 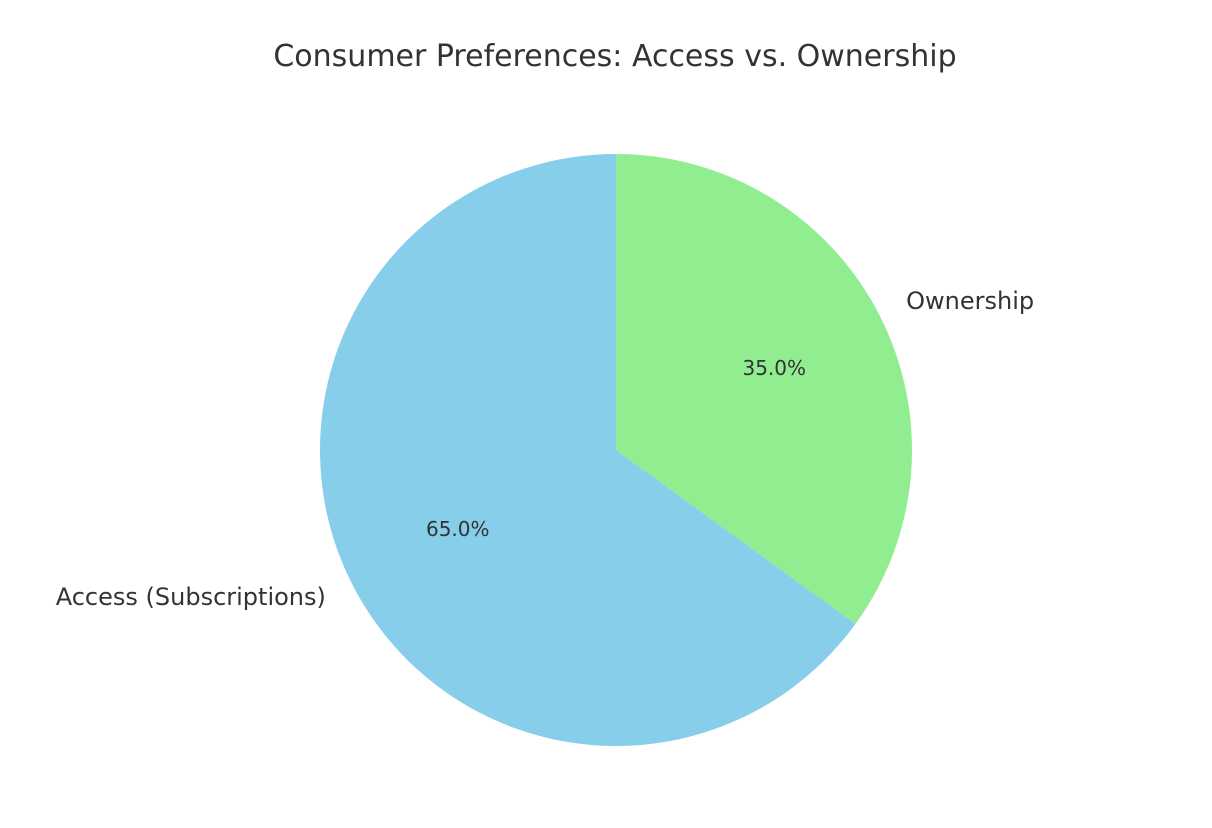 I want to click on slice-percent-1: 65.0%, so click(x=458, y=529).